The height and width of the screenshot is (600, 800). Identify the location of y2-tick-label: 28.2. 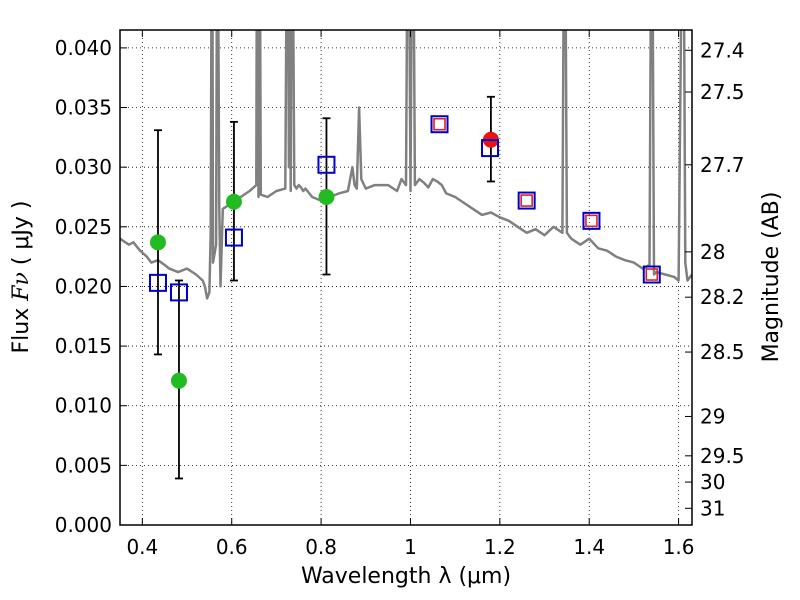
(722, 297).